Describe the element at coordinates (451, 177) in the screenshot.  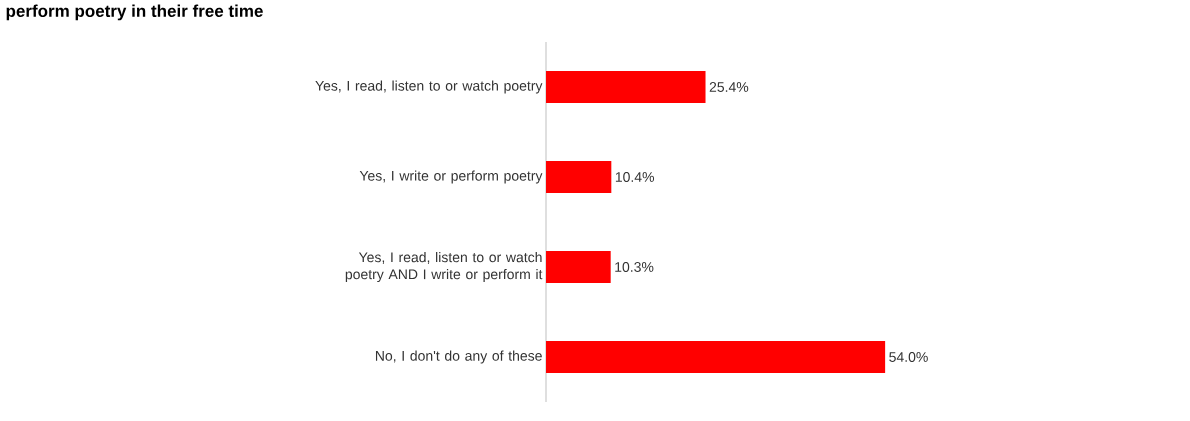
I see `y-tick-label: Yes, I write or perform poetry` at that location.